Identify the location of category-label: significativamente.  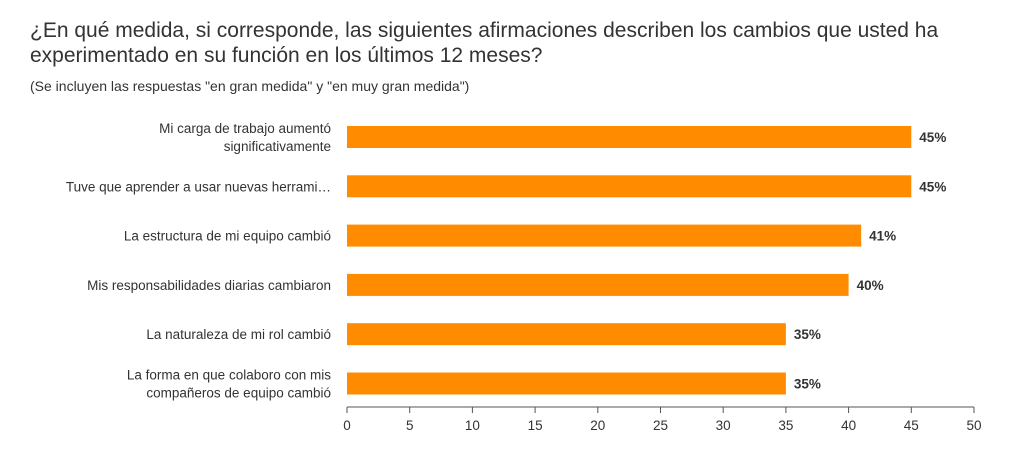
(277, 146).